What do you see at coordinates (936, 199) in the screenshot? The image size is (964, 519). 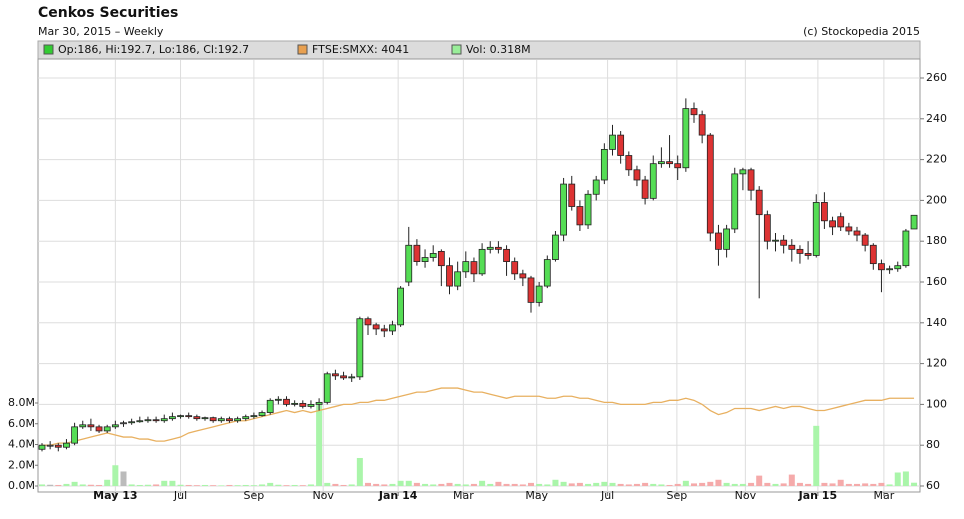 I see `y-tick-label: 200` at bounding box center [936, 199].